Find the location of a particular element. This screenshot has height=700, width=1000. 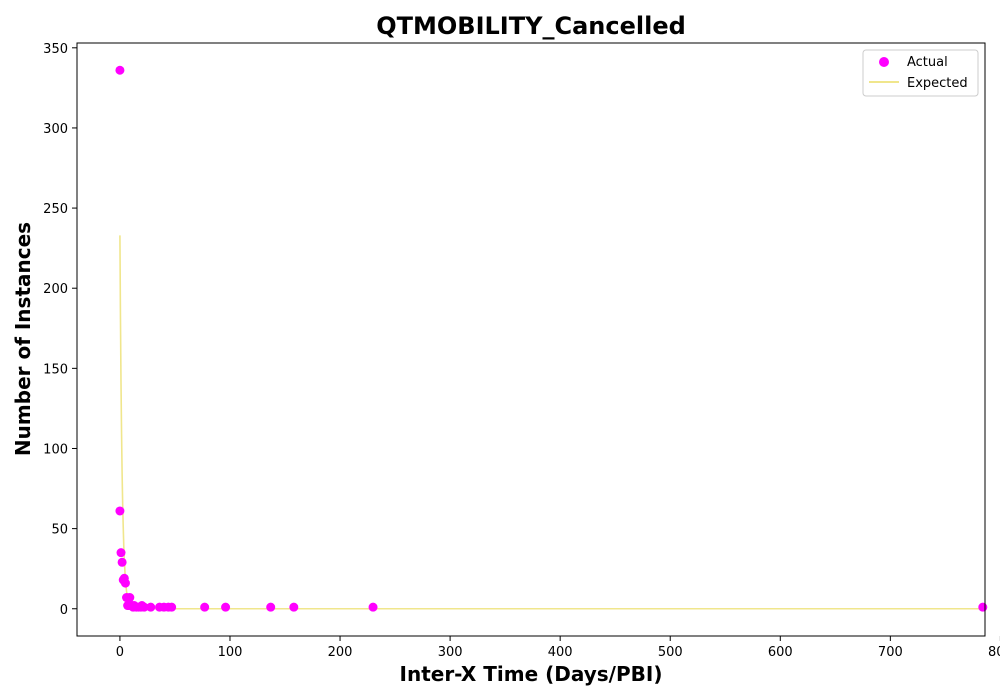

x-tick-label: 300 is located at coordinates (450, 652).